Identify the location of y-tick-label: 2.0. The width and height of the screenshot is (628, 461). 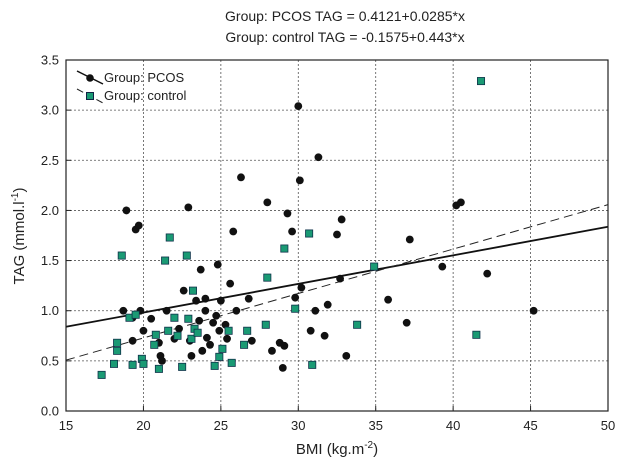
(50, 210).